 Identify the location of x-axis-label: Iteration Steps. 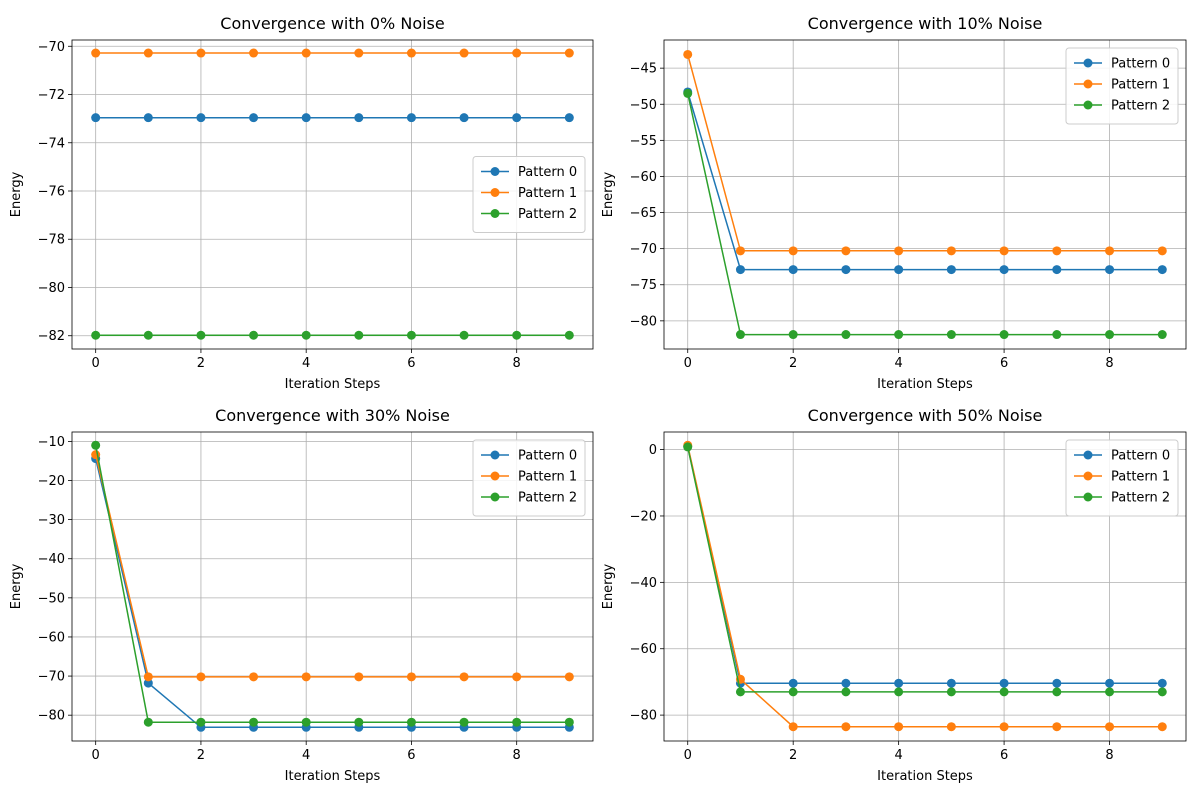
(925, 384).